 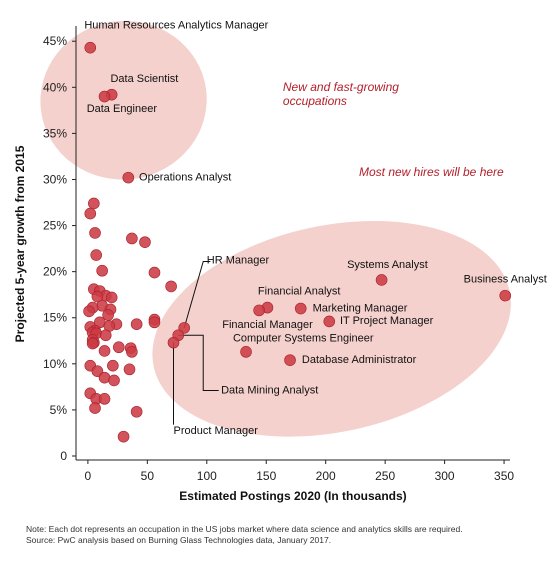 I want to click on y-tick-label: 35%, so click(x=55, y=133).